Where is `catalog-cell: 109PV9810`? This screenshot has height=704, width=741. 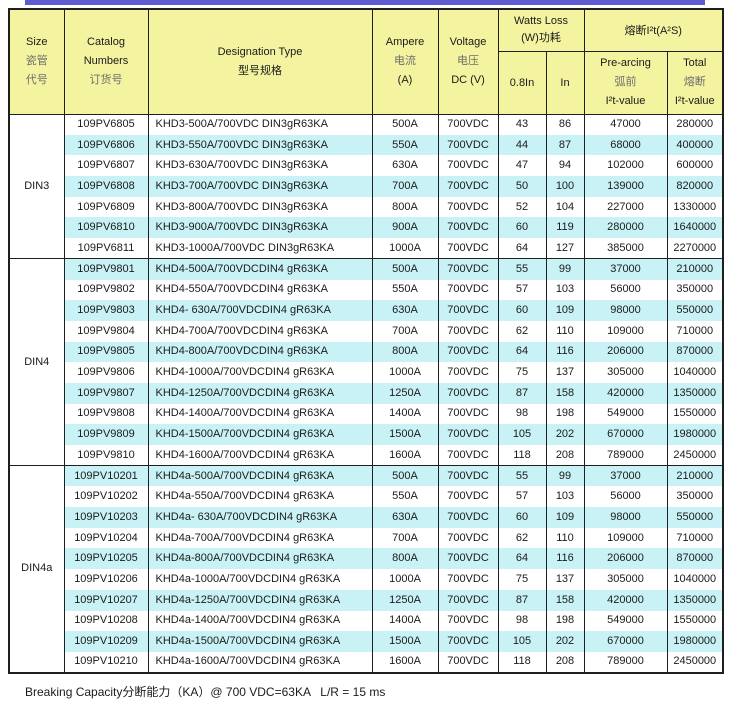 catalog-cell: 109PV9810 is located at coordinates (106, 455).